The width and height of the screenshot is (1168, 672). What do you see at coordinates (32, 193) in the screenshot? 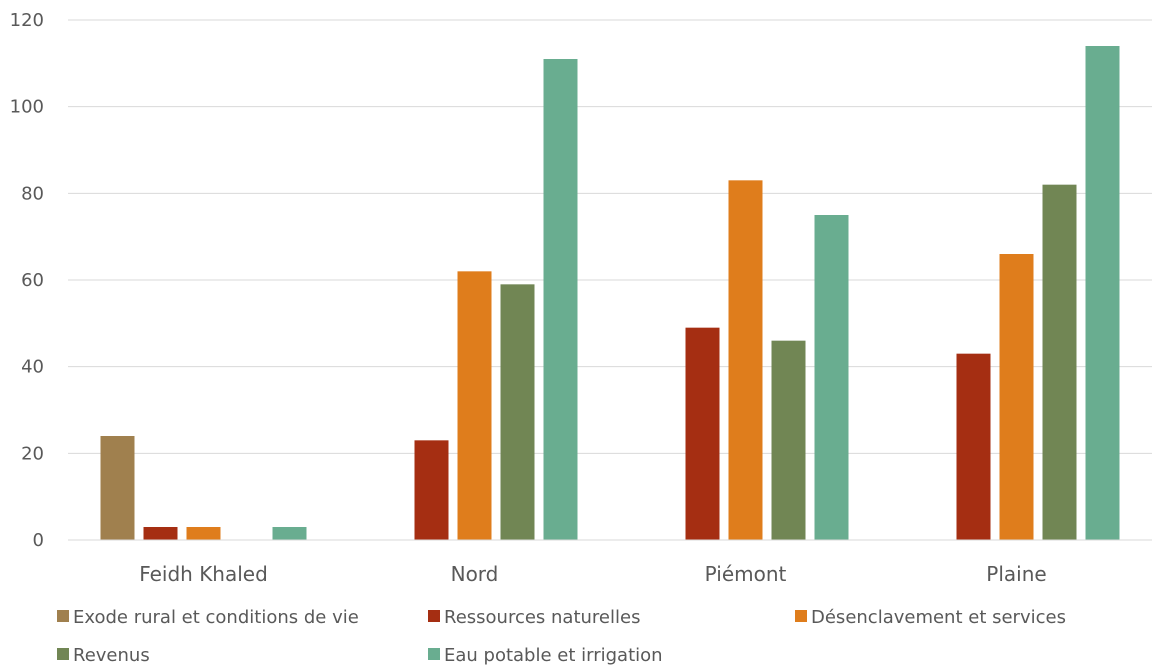
I see `y-tick-label: 80` at bounding box center [32, 193].